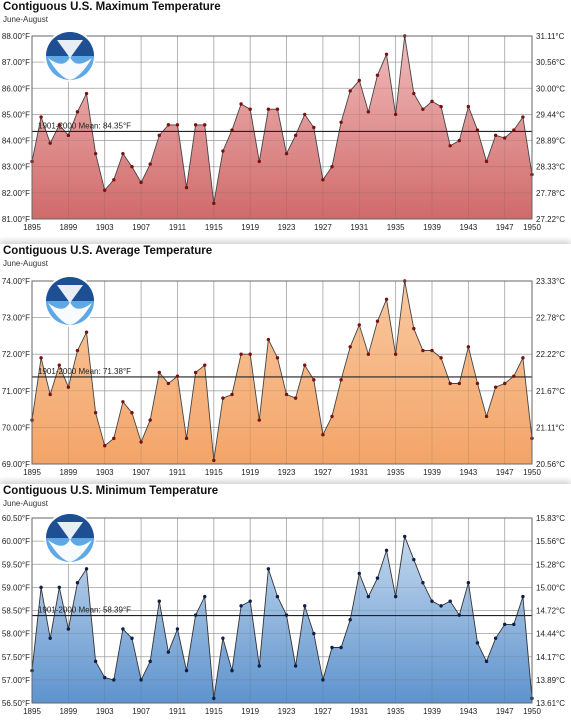 Image resolution: width=571 pixels, height=720 pixels. Describe the element at coordinates (16, 634) in the screenshot. I see `y-tick-label: 58.00°F` at that location.